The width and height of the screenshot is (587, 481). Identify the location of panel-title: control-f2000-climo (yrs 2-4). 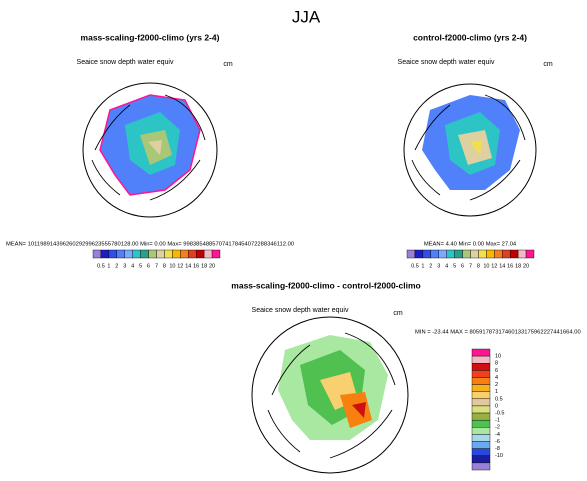
(470, 37).